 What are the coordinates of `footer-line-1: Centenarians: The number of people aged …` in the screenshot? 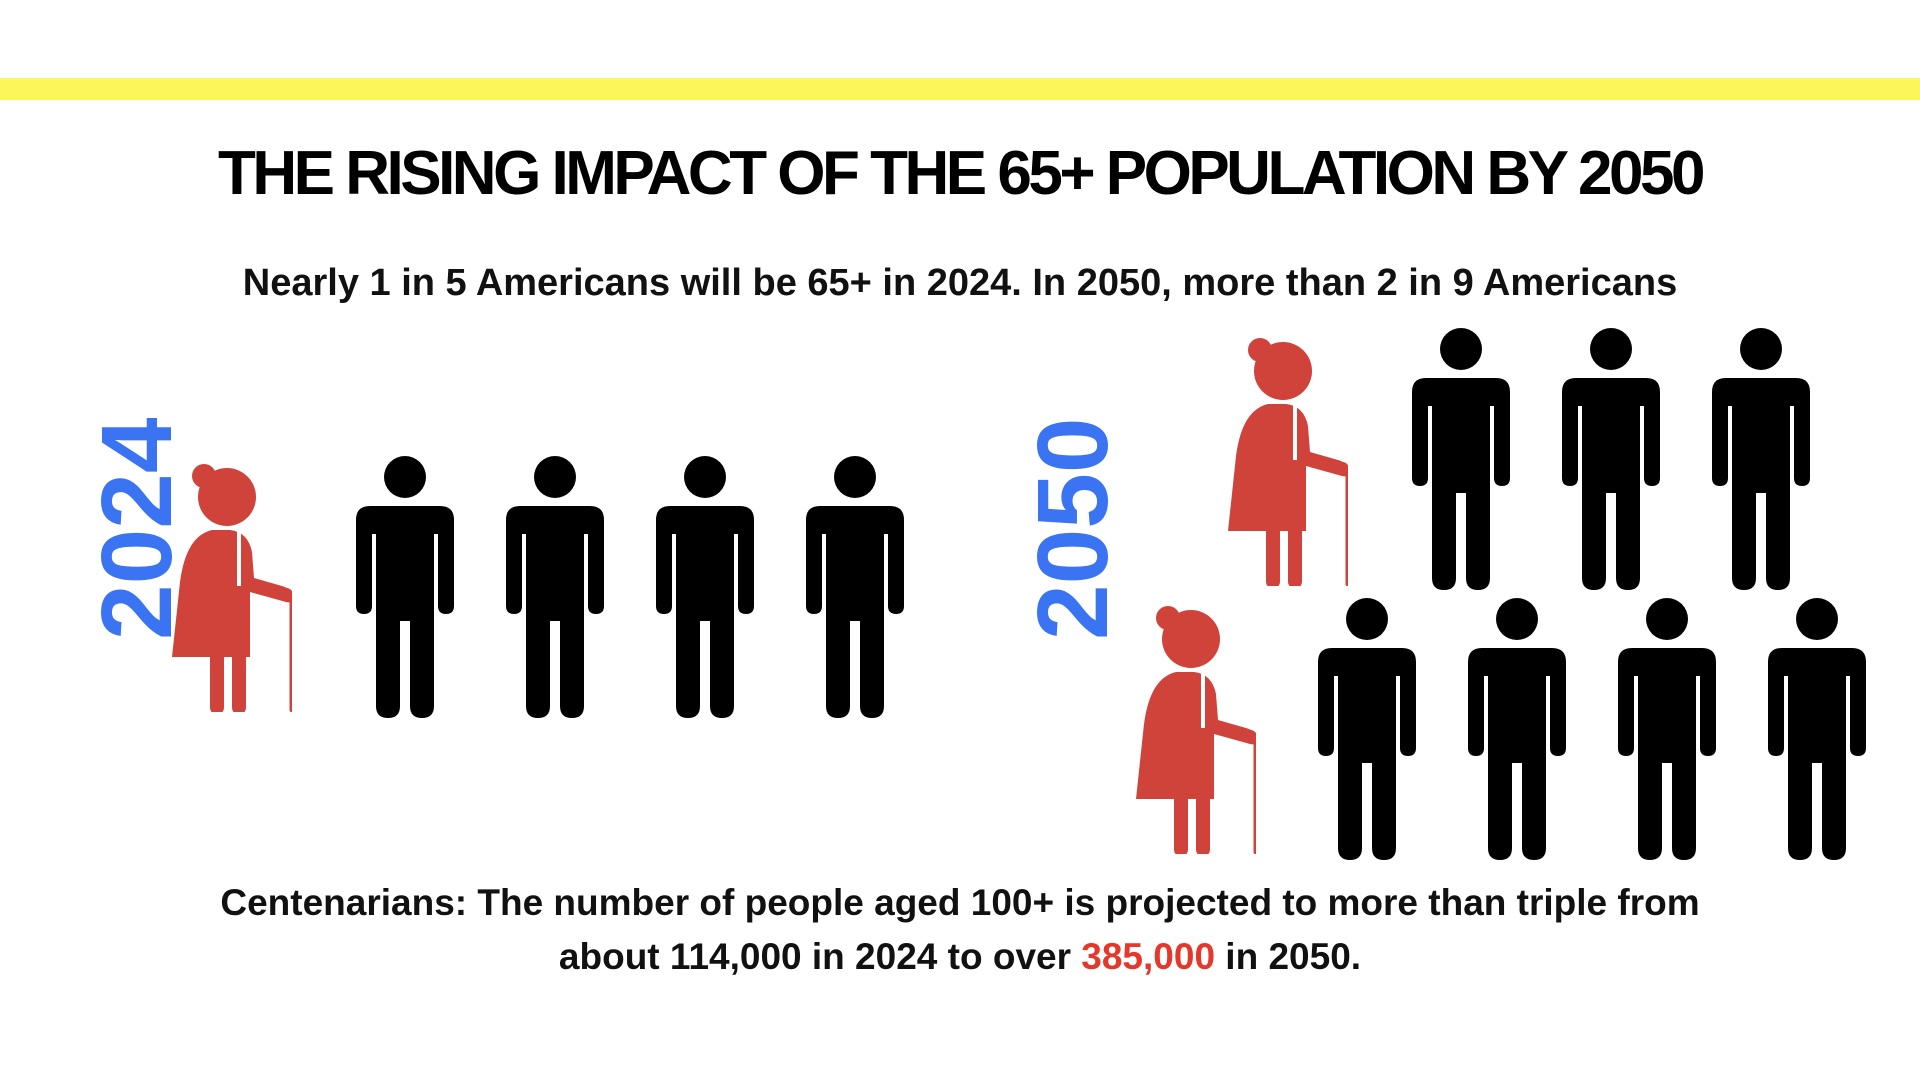 It's located at (960, 902).